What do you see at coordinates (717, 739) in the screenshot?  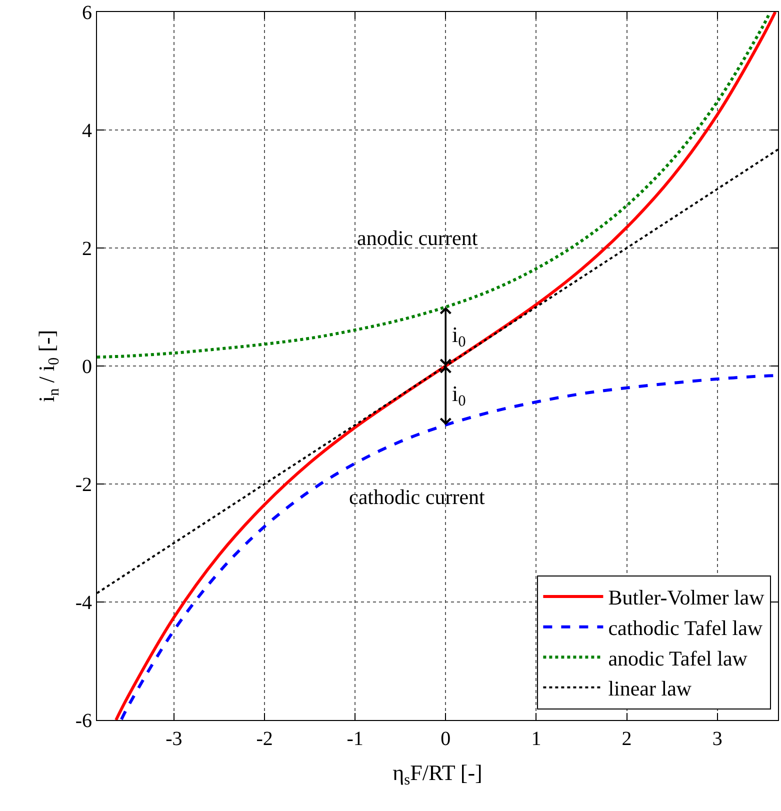 I see `x-tick-label: 3` at bounding box center [717, 739].